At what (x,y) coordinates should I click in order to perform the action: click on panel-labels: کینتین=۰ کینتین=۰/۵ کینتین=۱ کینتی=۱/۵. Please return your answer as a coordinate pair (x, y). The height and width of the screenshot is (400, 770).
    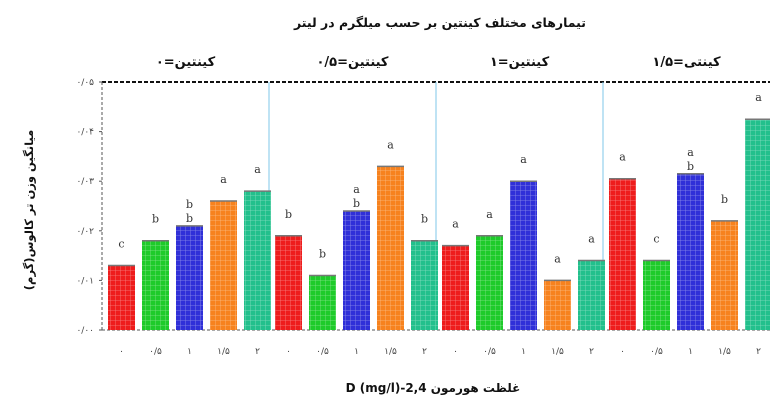
    Looking at the image, I should click on (438, 62).